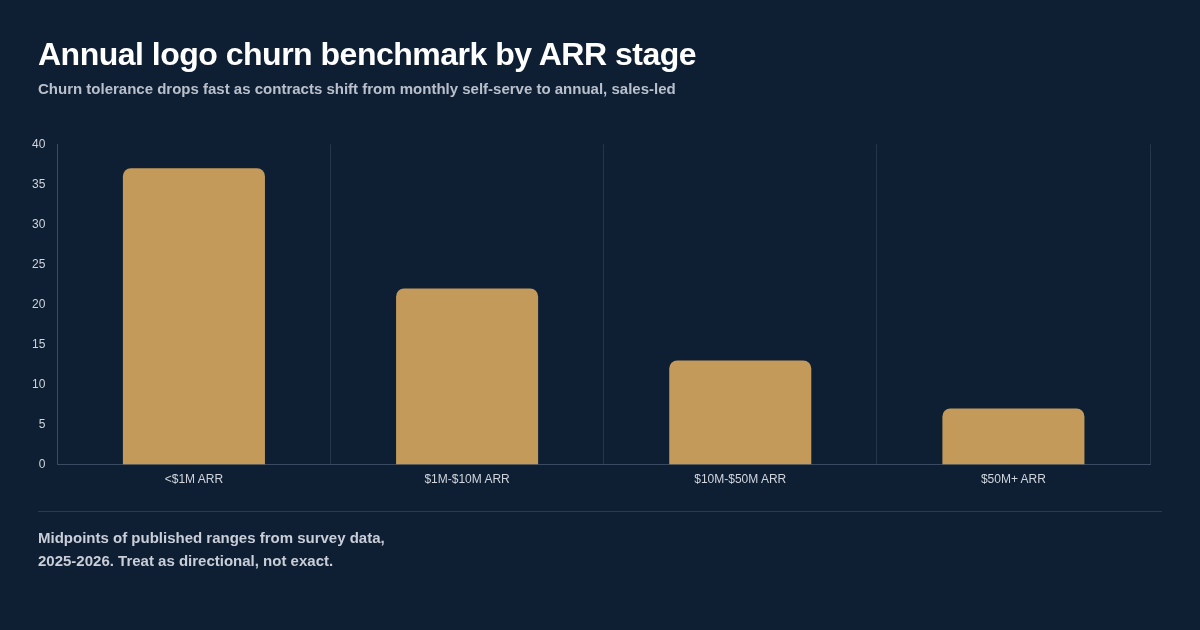  I want to click on y-tick-label: 0, so click(42, 463).